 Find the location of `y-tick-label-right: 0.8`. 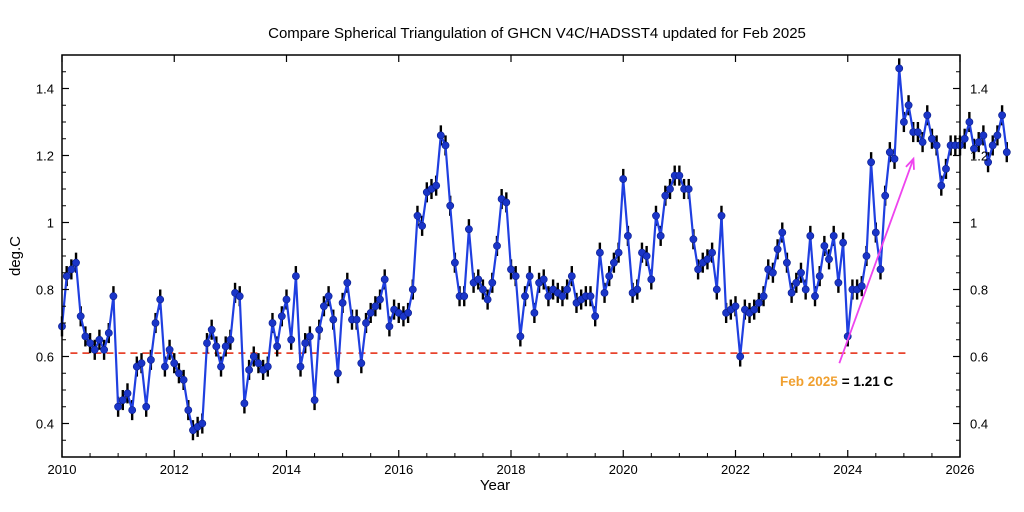

y-tick-label-right: 0.8 is located at coordinates (979, 290).